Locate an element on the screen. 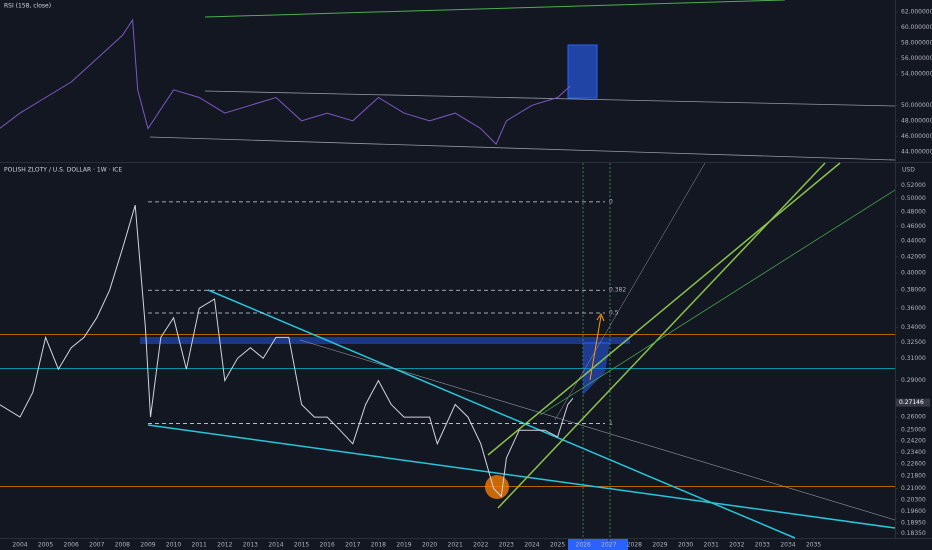  x-tick-label: 2010 is located at coordinates (173, 545).